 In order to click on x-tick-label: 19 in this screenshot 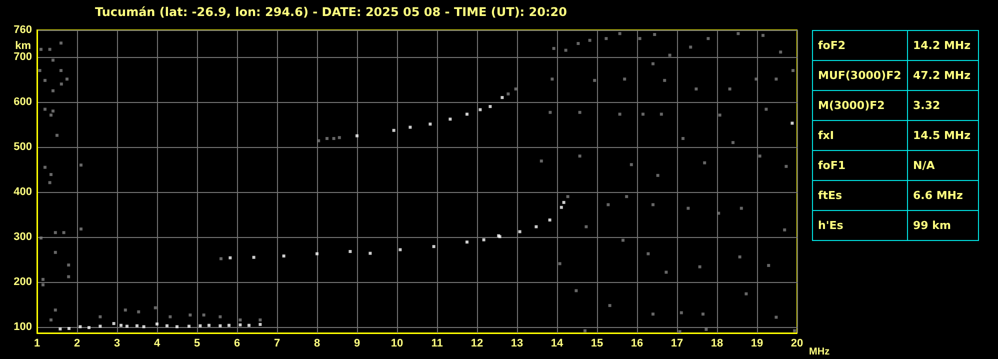, I will do `click(757, 344)`.